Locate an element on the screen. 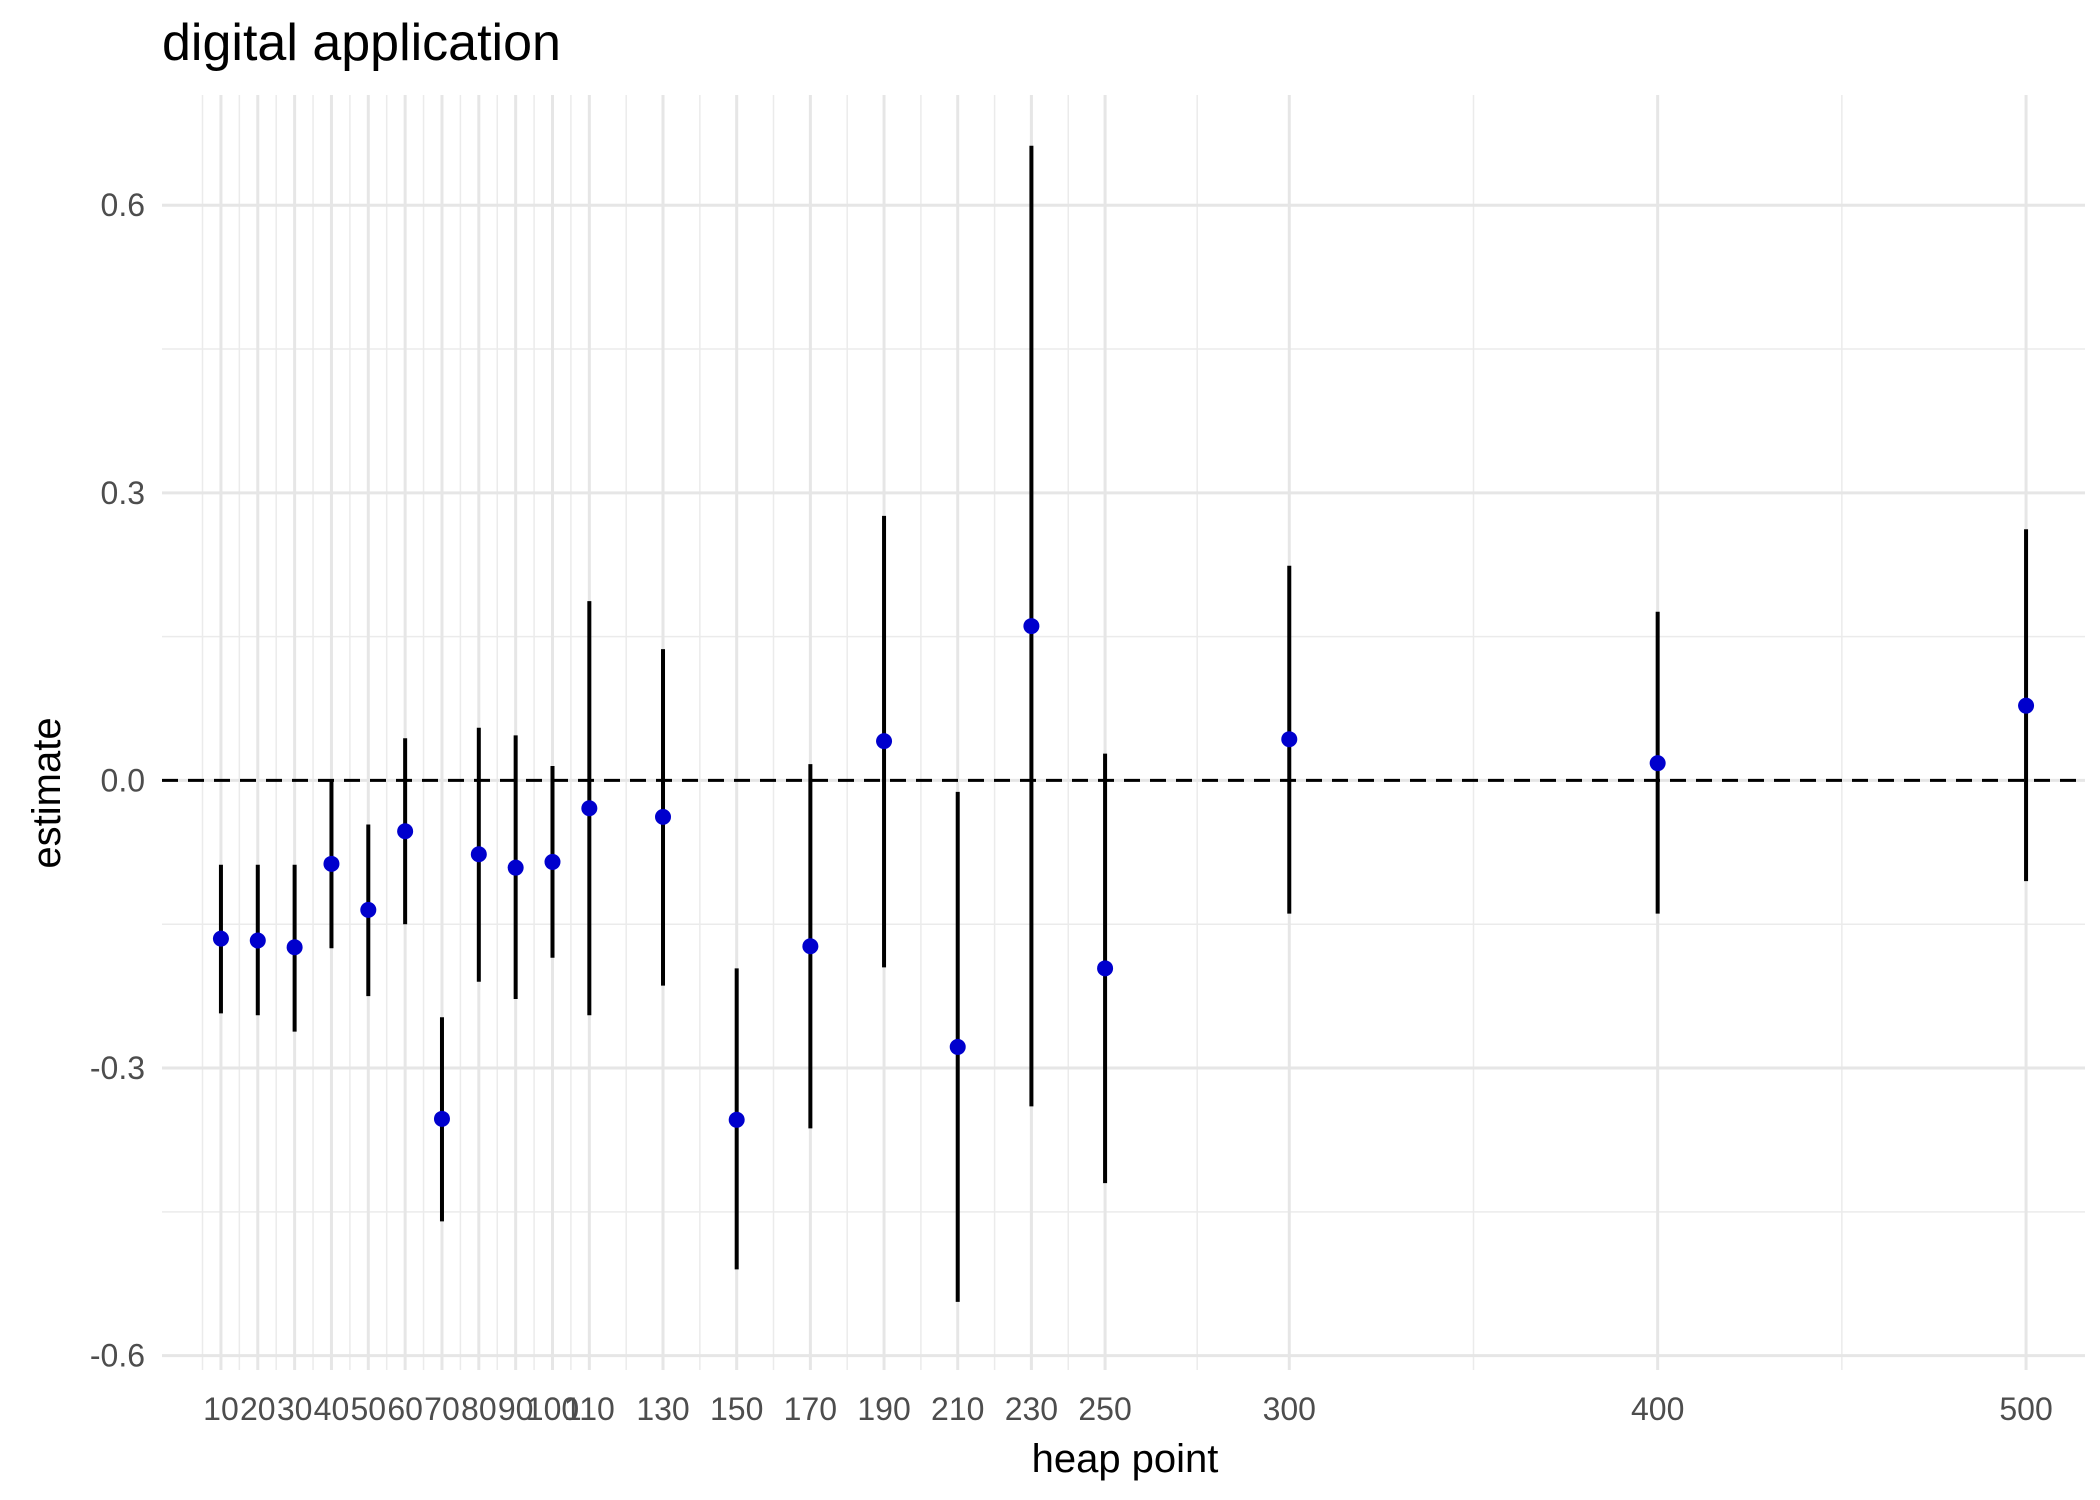  x-tick-label: 100 is located at coordinates (552, 1409).